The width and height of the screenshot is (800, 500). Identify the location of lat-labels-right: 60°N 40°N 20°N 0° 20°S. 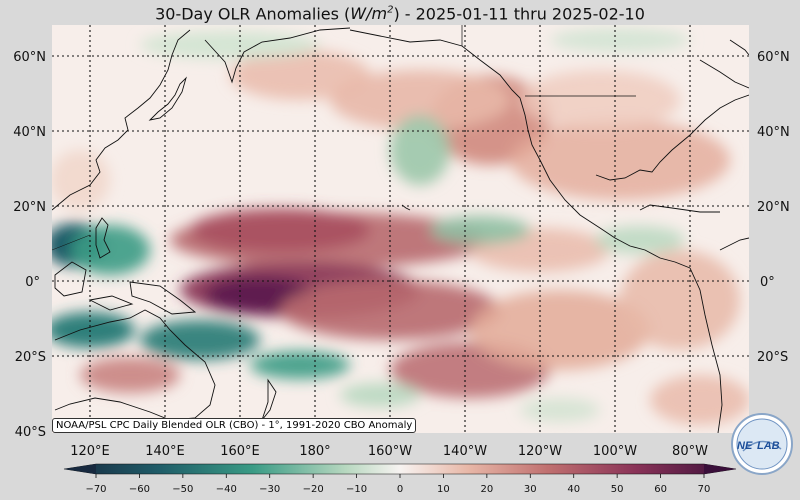
(773, 207).